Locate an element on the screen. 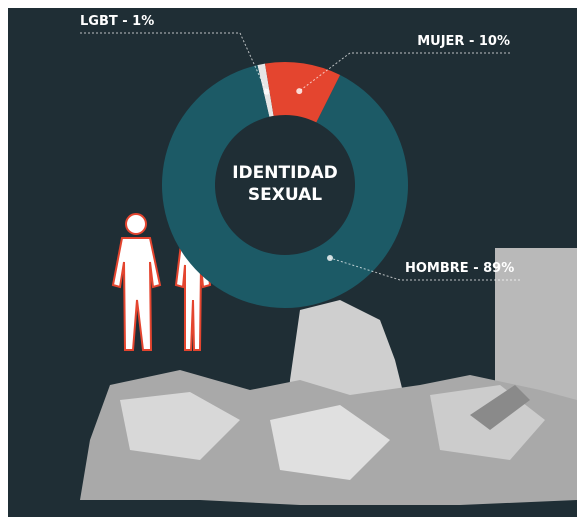 Image resolution: width=585 pixels, height=525 pixels. slice-label: LGBT - 1% is located at coordinates (117, 21).